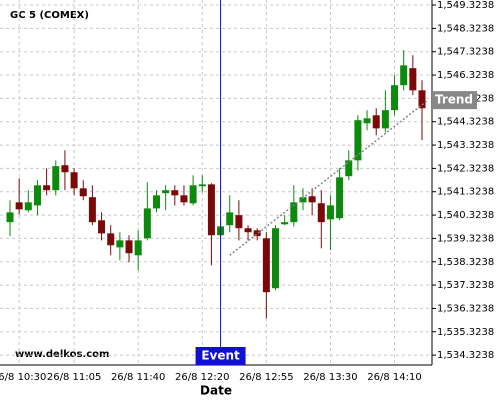 The image size is (500, 400). I want to click on event-label-box, so click(220, 356).